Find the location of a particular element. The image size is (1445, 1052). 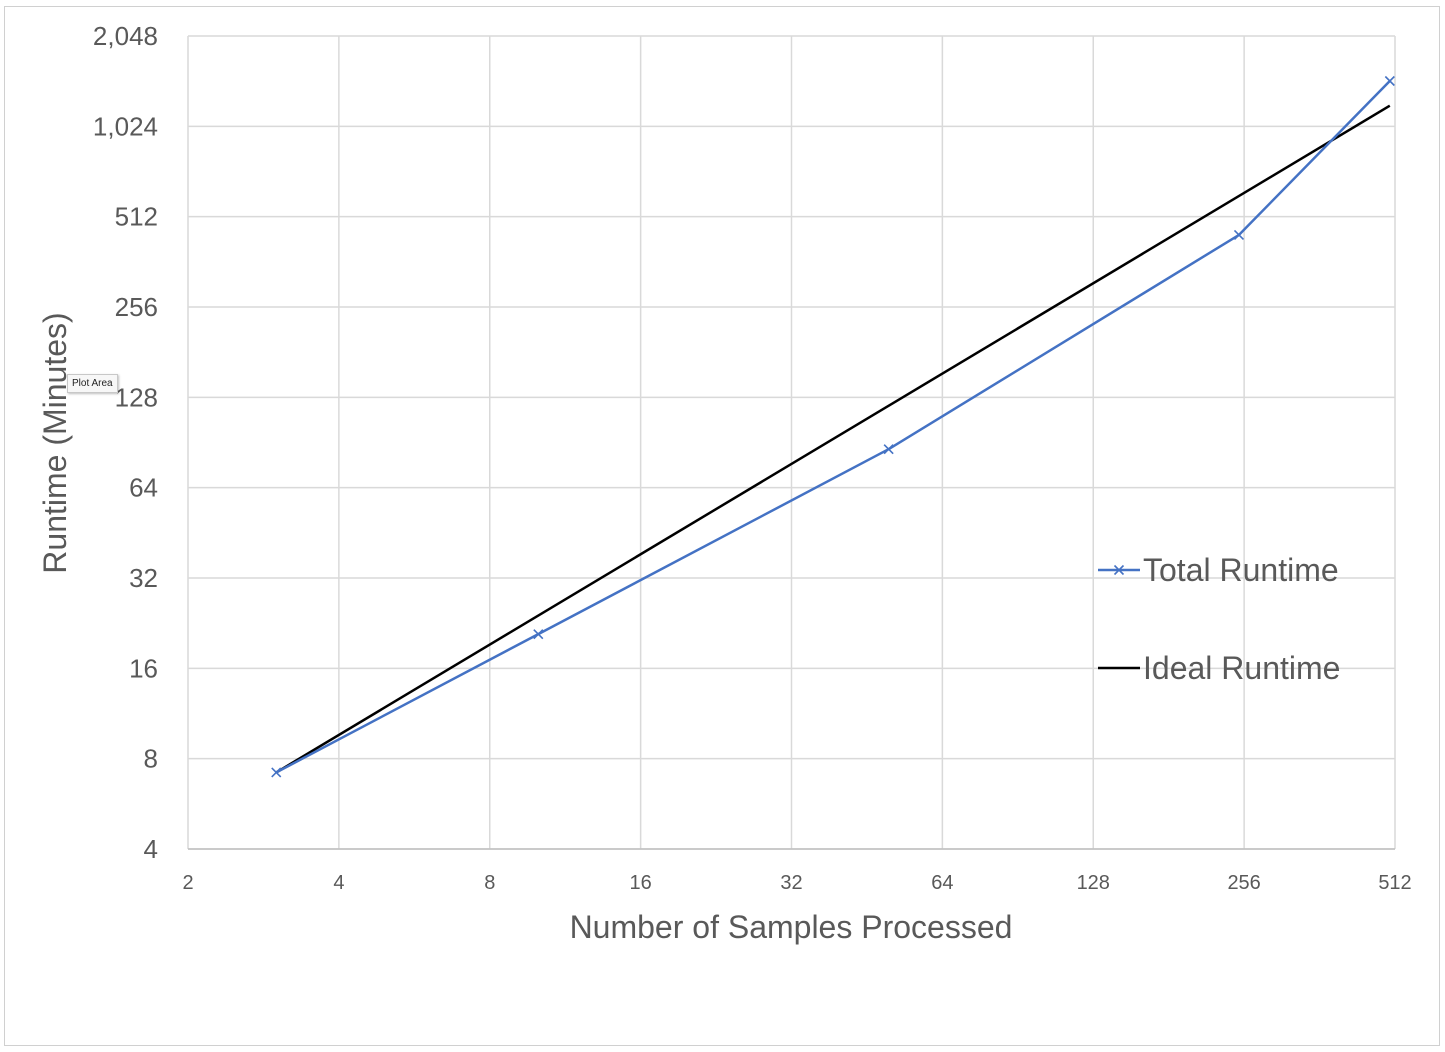

legend-marker-x is located at coordinates (1119, 570).